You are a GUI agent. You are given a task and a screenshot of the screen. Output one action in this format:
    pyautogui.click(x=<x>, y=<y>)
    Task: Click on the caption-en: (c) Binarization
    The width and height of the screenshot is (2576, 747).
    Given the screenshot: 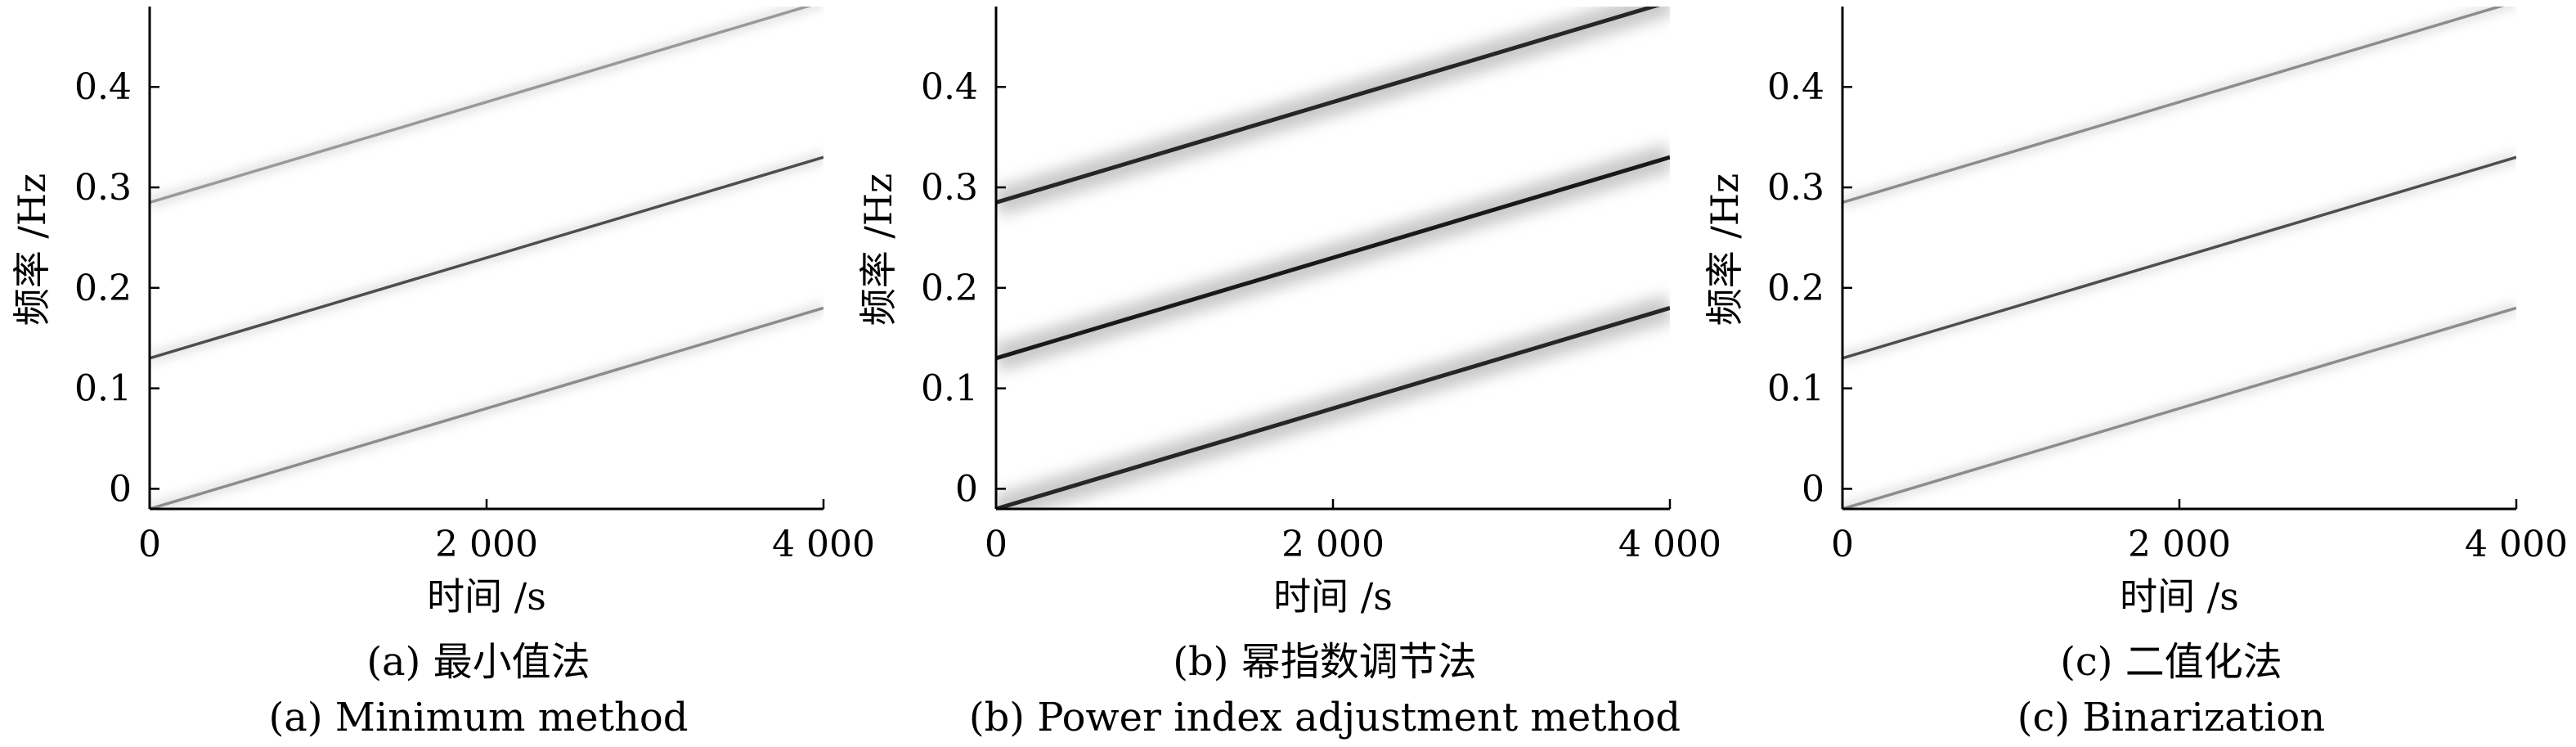 What is the action you would take?
    pyautogui.click(x=2171, y=718)
    